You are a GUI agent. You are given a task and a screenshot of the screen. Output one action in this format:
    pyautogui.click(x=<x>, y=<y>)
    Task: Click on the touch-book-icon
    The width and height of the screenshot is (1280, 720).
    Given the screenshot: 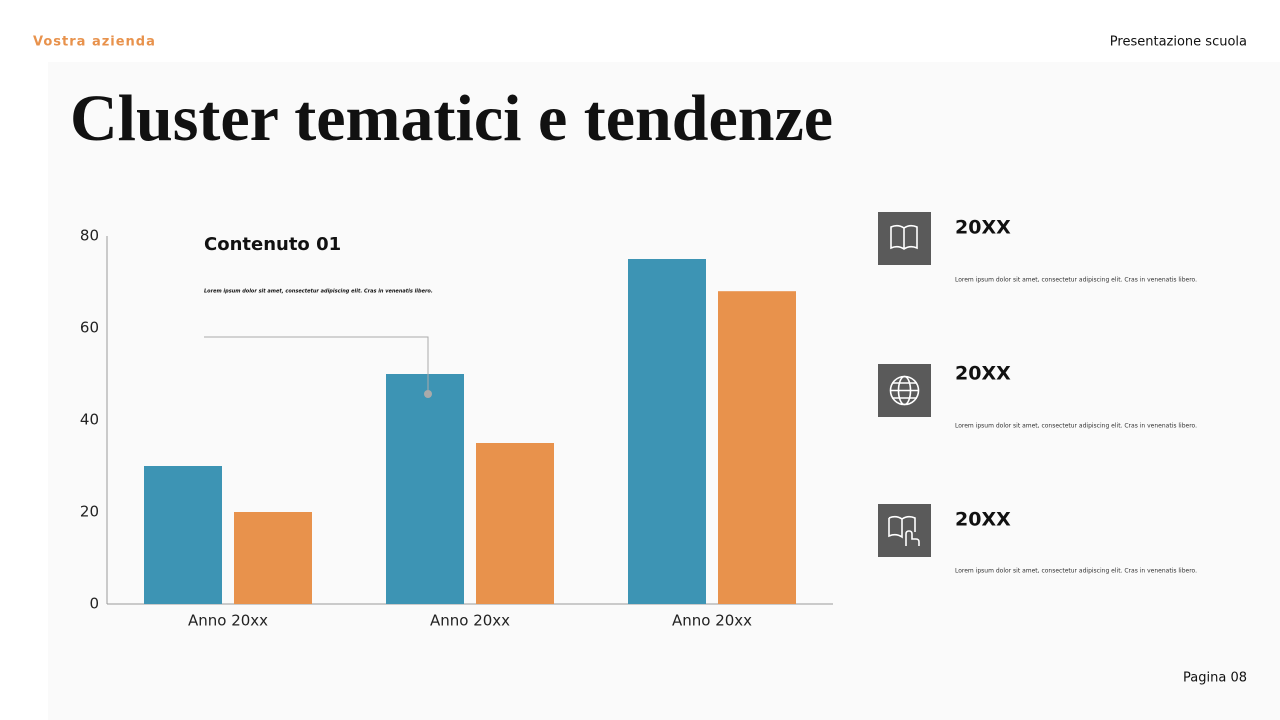 What is the action you would take?
    pyautogui.click(x=904, y=530)
    